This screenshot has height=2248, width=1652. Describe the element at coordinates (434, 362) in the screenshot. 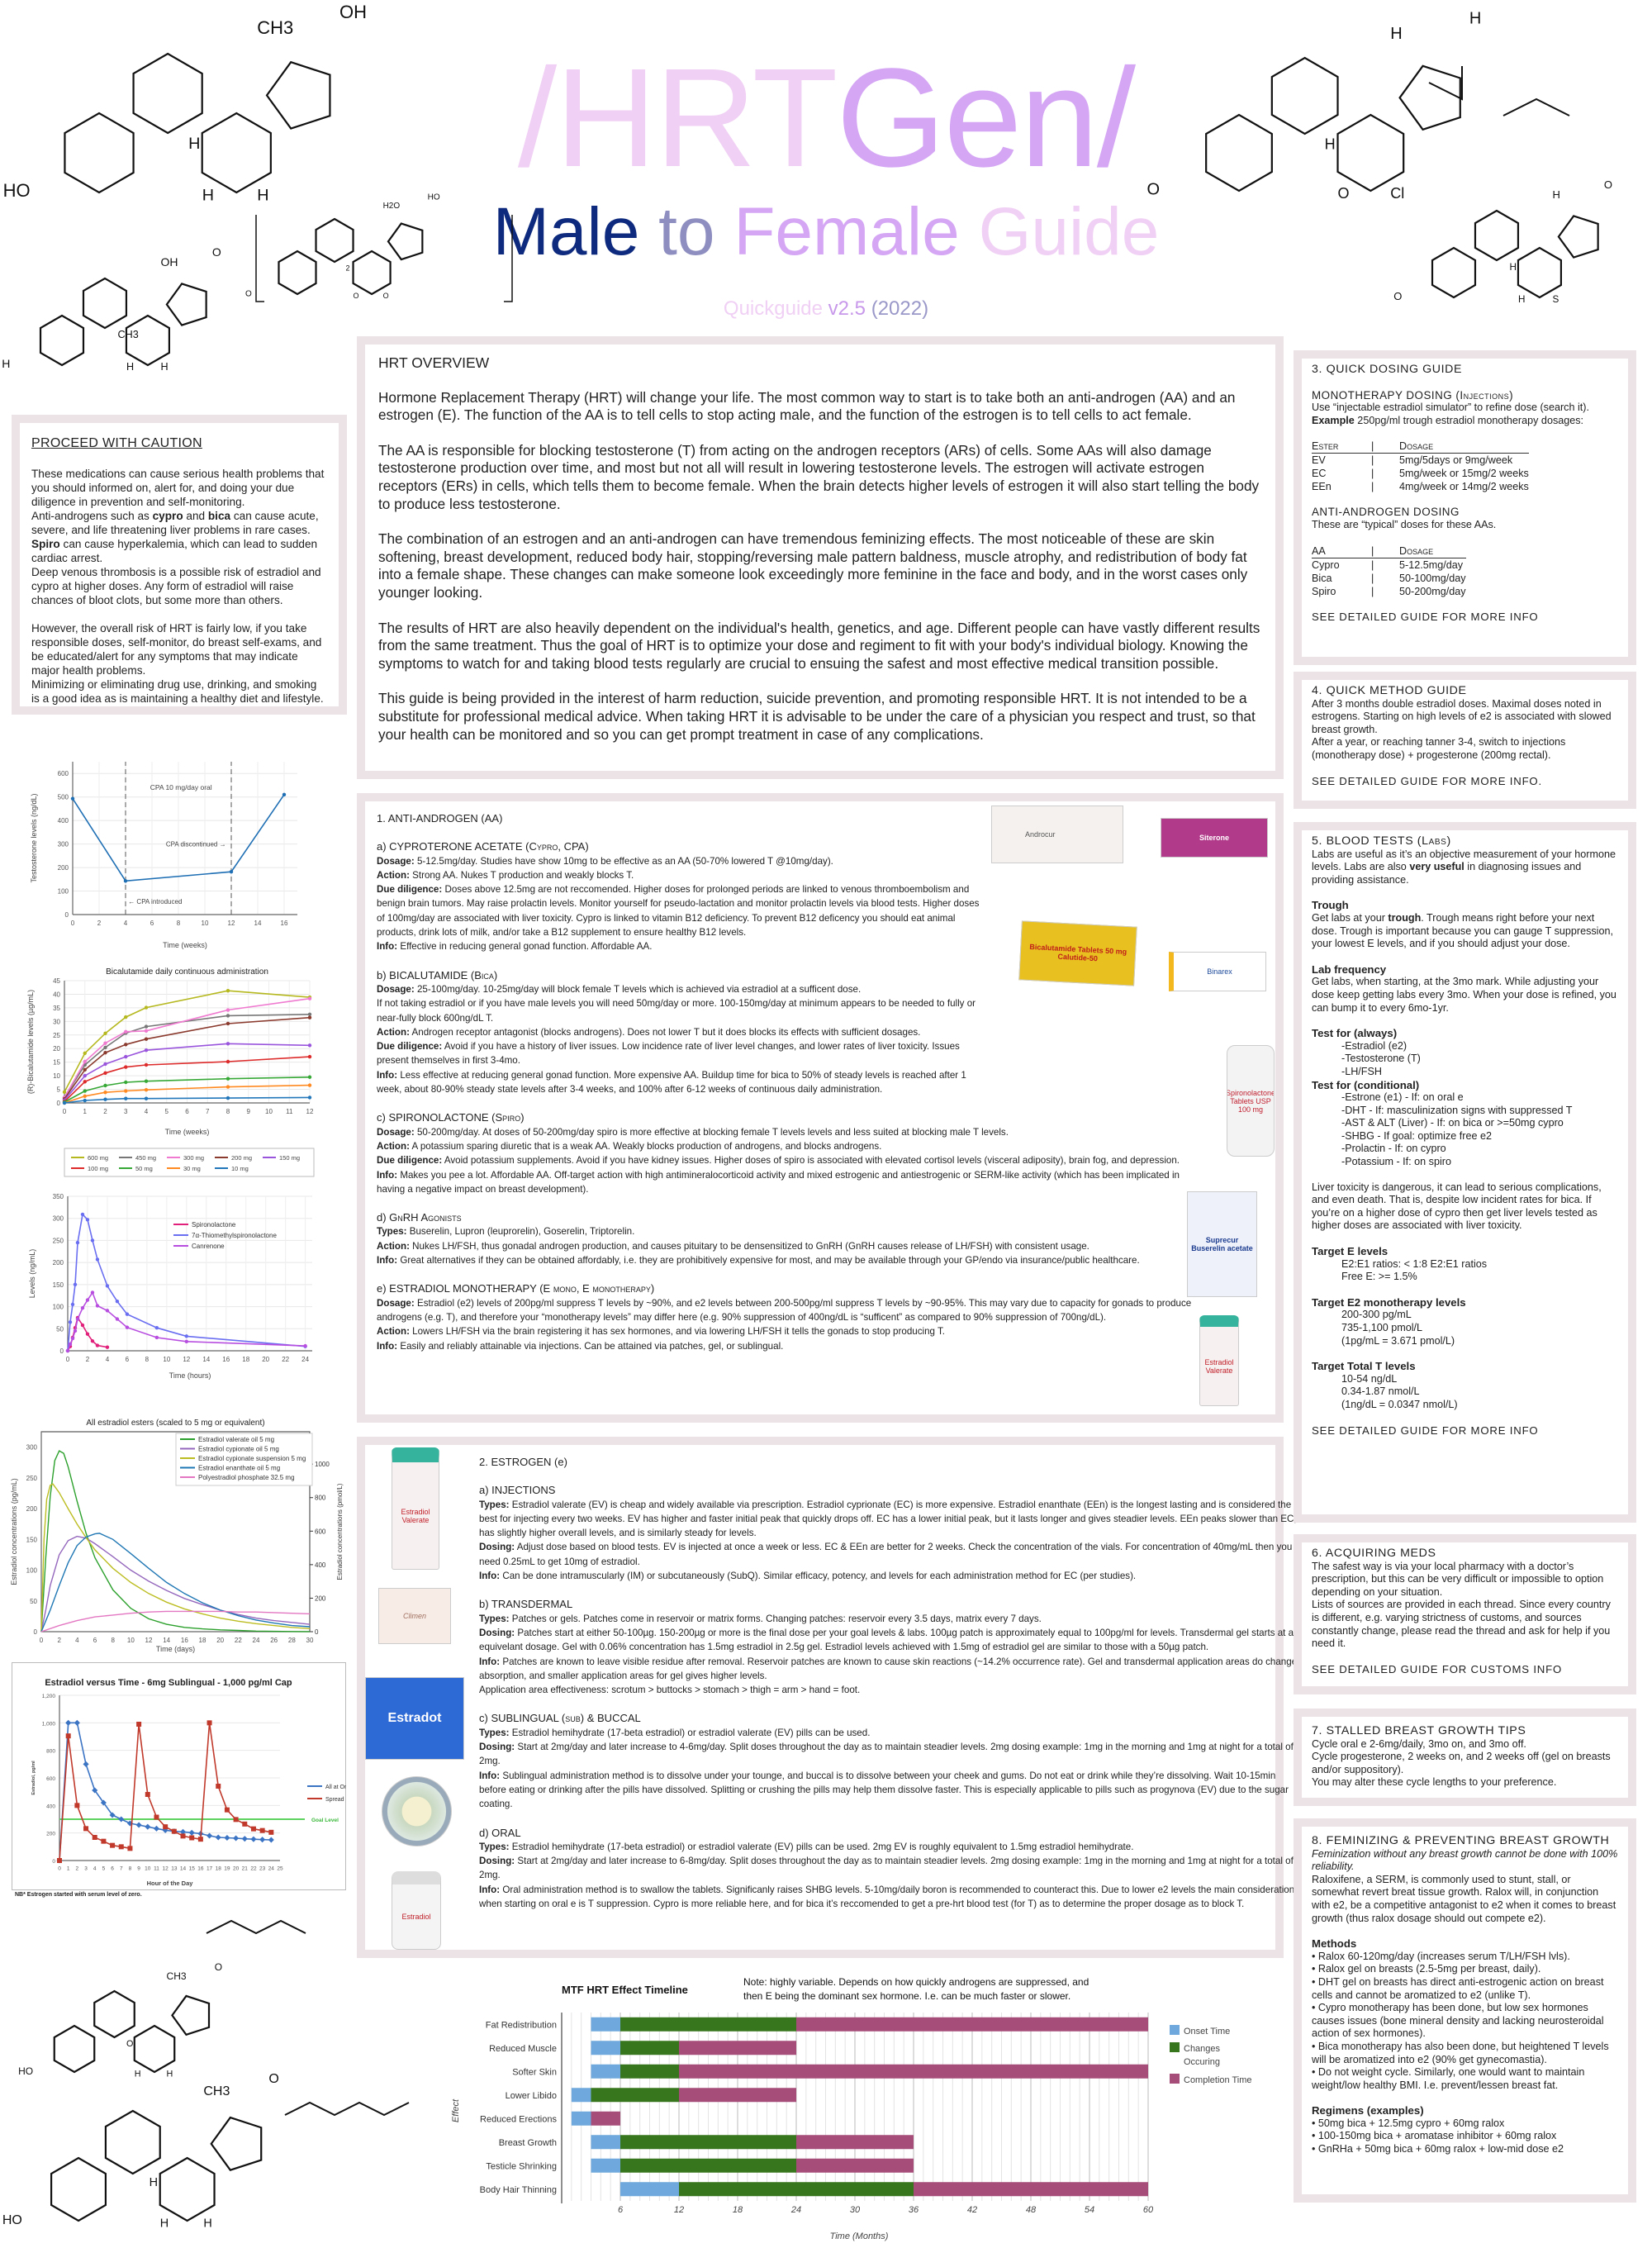

I see `overview-title: HRT OVERVIEW` at that location.